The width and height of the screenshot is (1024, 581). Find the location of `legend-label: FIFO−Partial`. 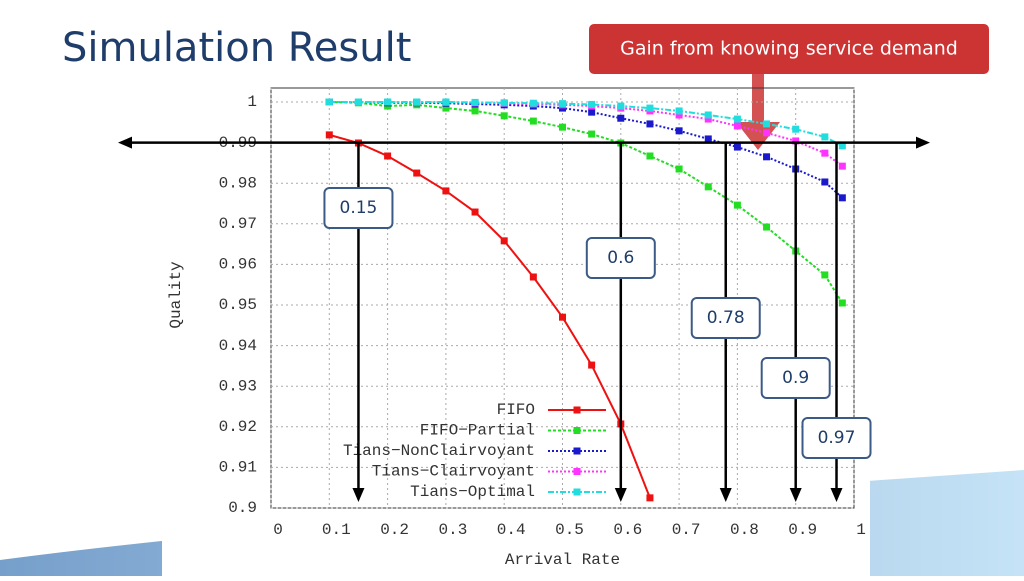

legend-label: FIFO−Partial is located at coordinates (477, 431).